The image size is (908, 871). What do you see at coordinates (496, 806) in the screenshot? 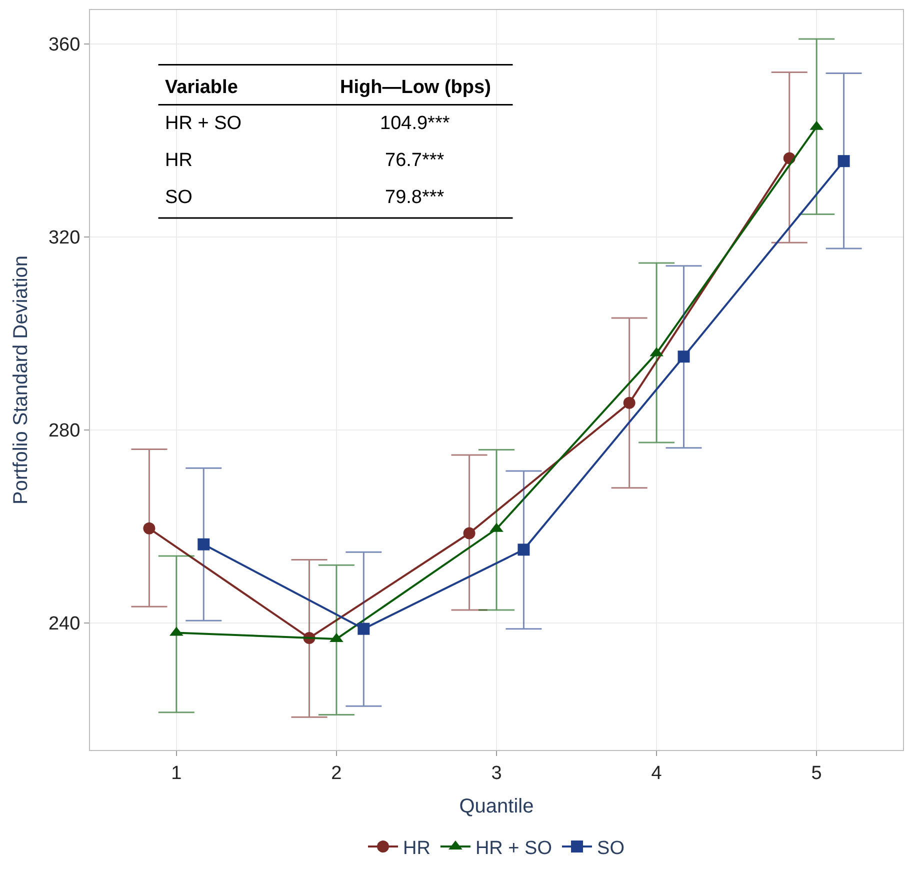
I see `x-axis-title: Quantile` at bounding box center [496, 806].